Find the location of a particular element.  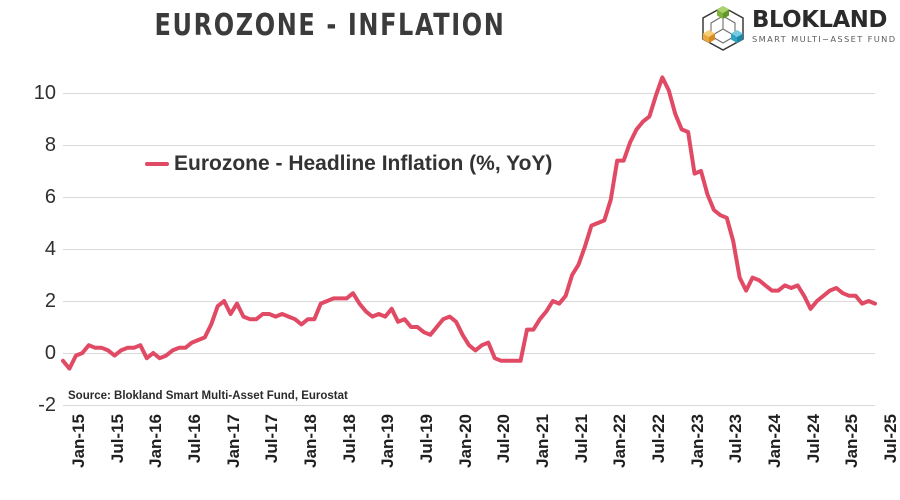

y-tick-label: 2 is located at coordinates (50, 301).